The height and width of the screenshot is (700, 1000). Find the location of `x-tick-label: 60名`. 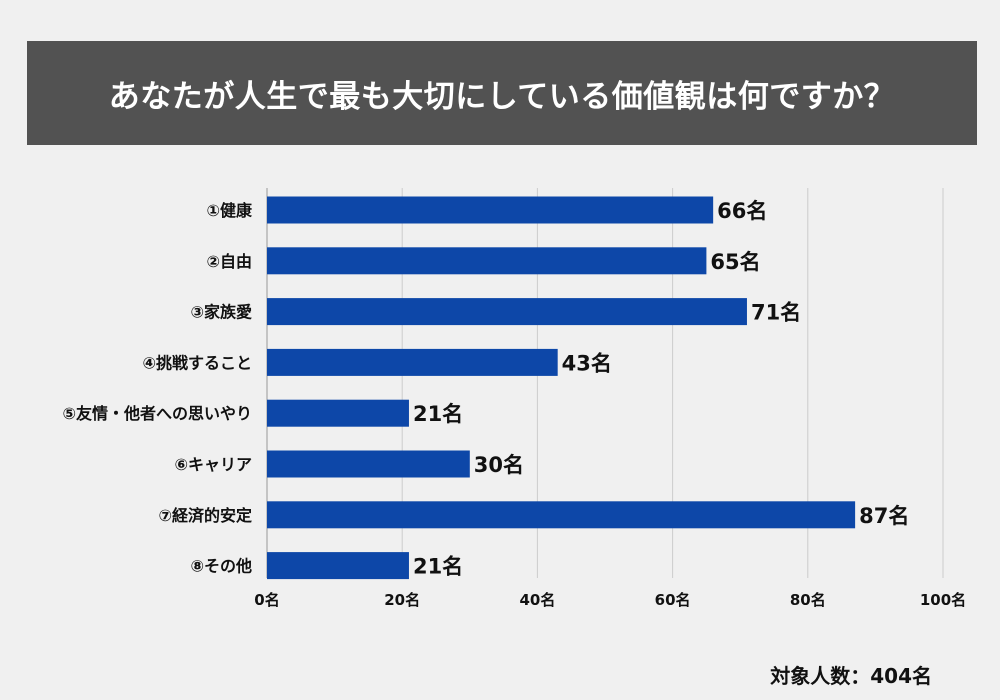

x-tick-label: 60名 is located at coordinates (673, 600).